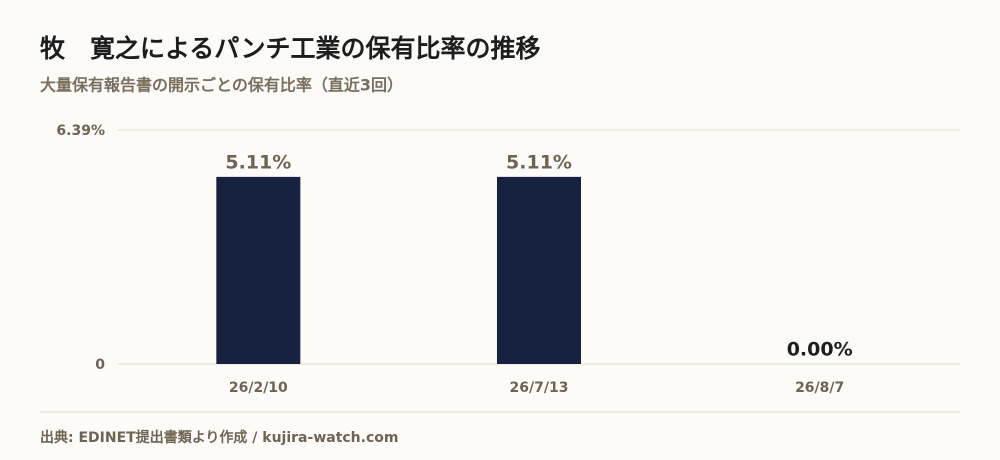 Image resolution: width=1000 pixels, height=460 pixels. What do you see at coordinates (539, 388) in the screenshot?
I see `x-tick-label: 26/7/13` at bounding box center [539, 388].